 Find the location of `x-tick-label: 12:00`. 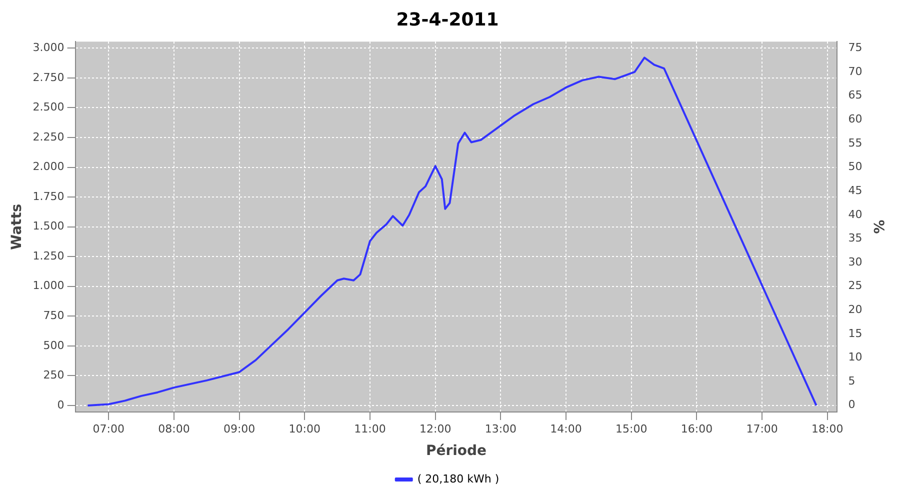

x-tick-label: 12:00 is located at coordinates (435, 429).